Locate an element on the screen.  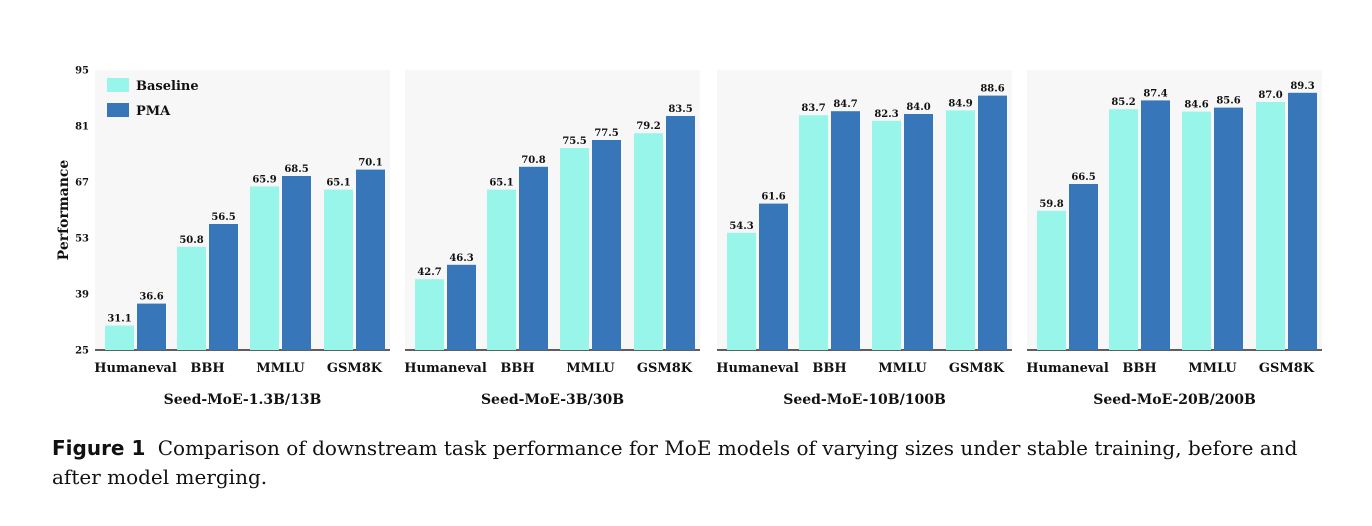
legend-swatch-baseline is located at coordinates (118, 85).